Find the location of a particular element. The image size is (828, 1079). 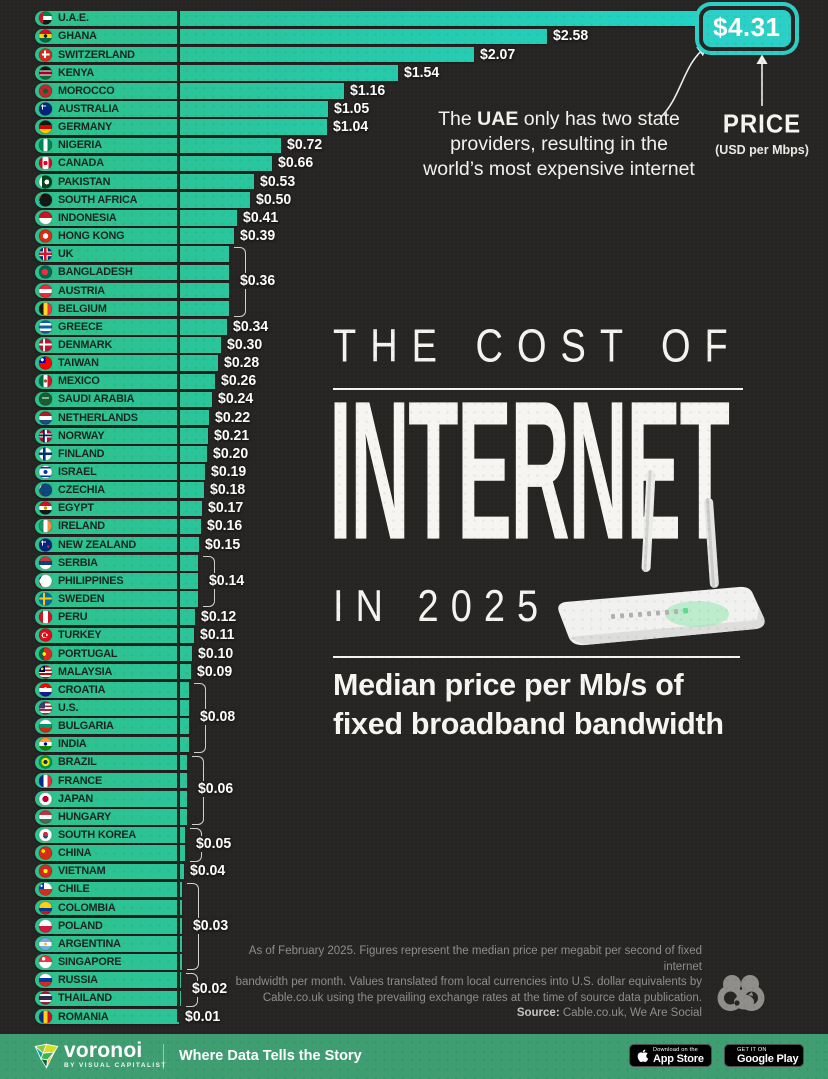

annotation-text-bold: UAE is located at coordinates (498, 119).